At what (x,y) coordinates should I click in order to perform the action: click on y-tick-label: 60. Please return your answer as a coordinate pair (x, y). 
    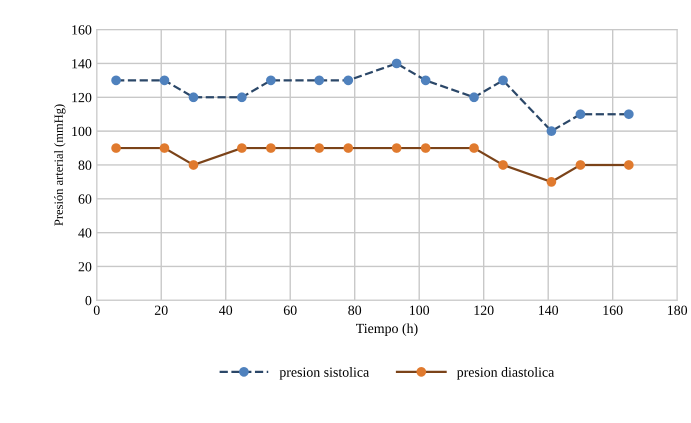
    Looking at the image, I should click on (85, 199).